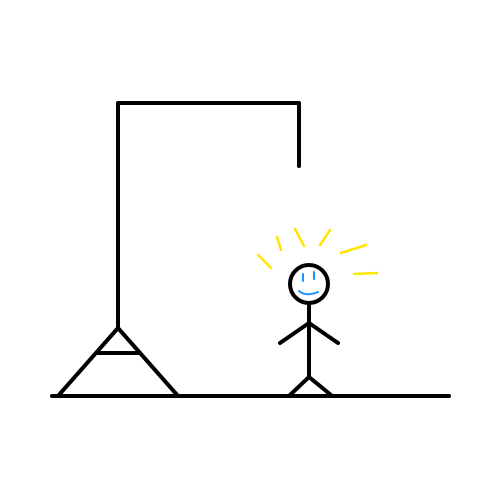 This screenshot has height=500, width=500. What do you see at coordinates (320, 386) in the screenshot?
I see `figure-right-leg` at bounding box center [320, 386].